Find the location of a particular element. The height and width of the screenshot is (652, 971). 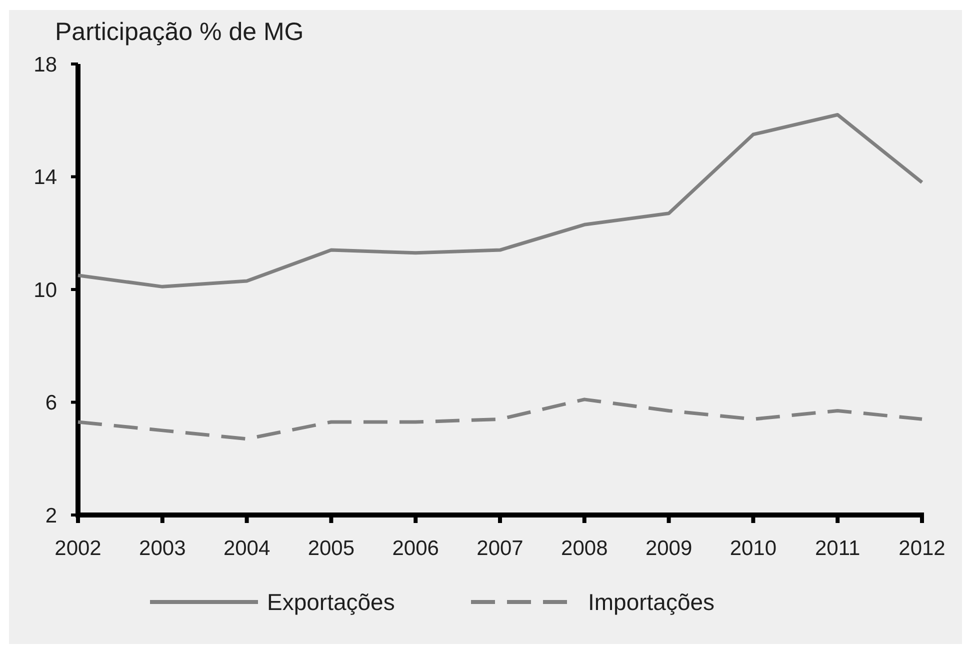

x-tick-label: 2002 is located at coordinates (78, 548).